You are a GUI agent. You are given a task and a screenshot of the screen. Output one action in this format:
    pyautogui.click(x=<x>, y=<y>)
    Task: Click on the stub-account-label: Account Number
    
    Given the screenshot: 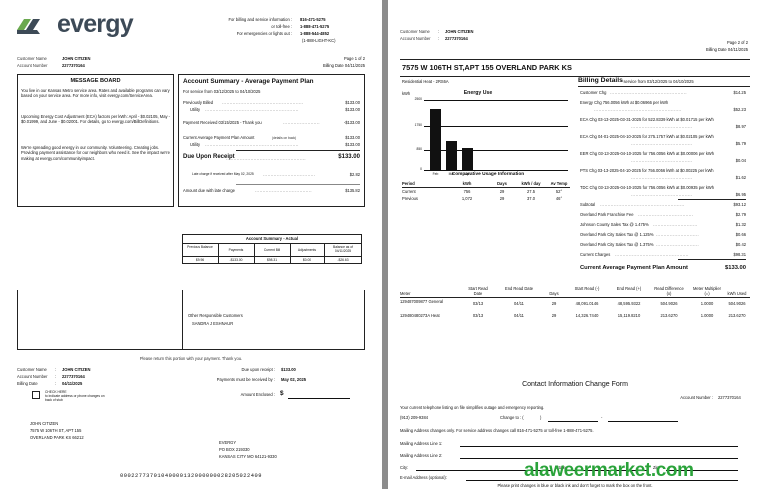 What is the action you would take?
    pyautogui.click(x=32, y=376)
    